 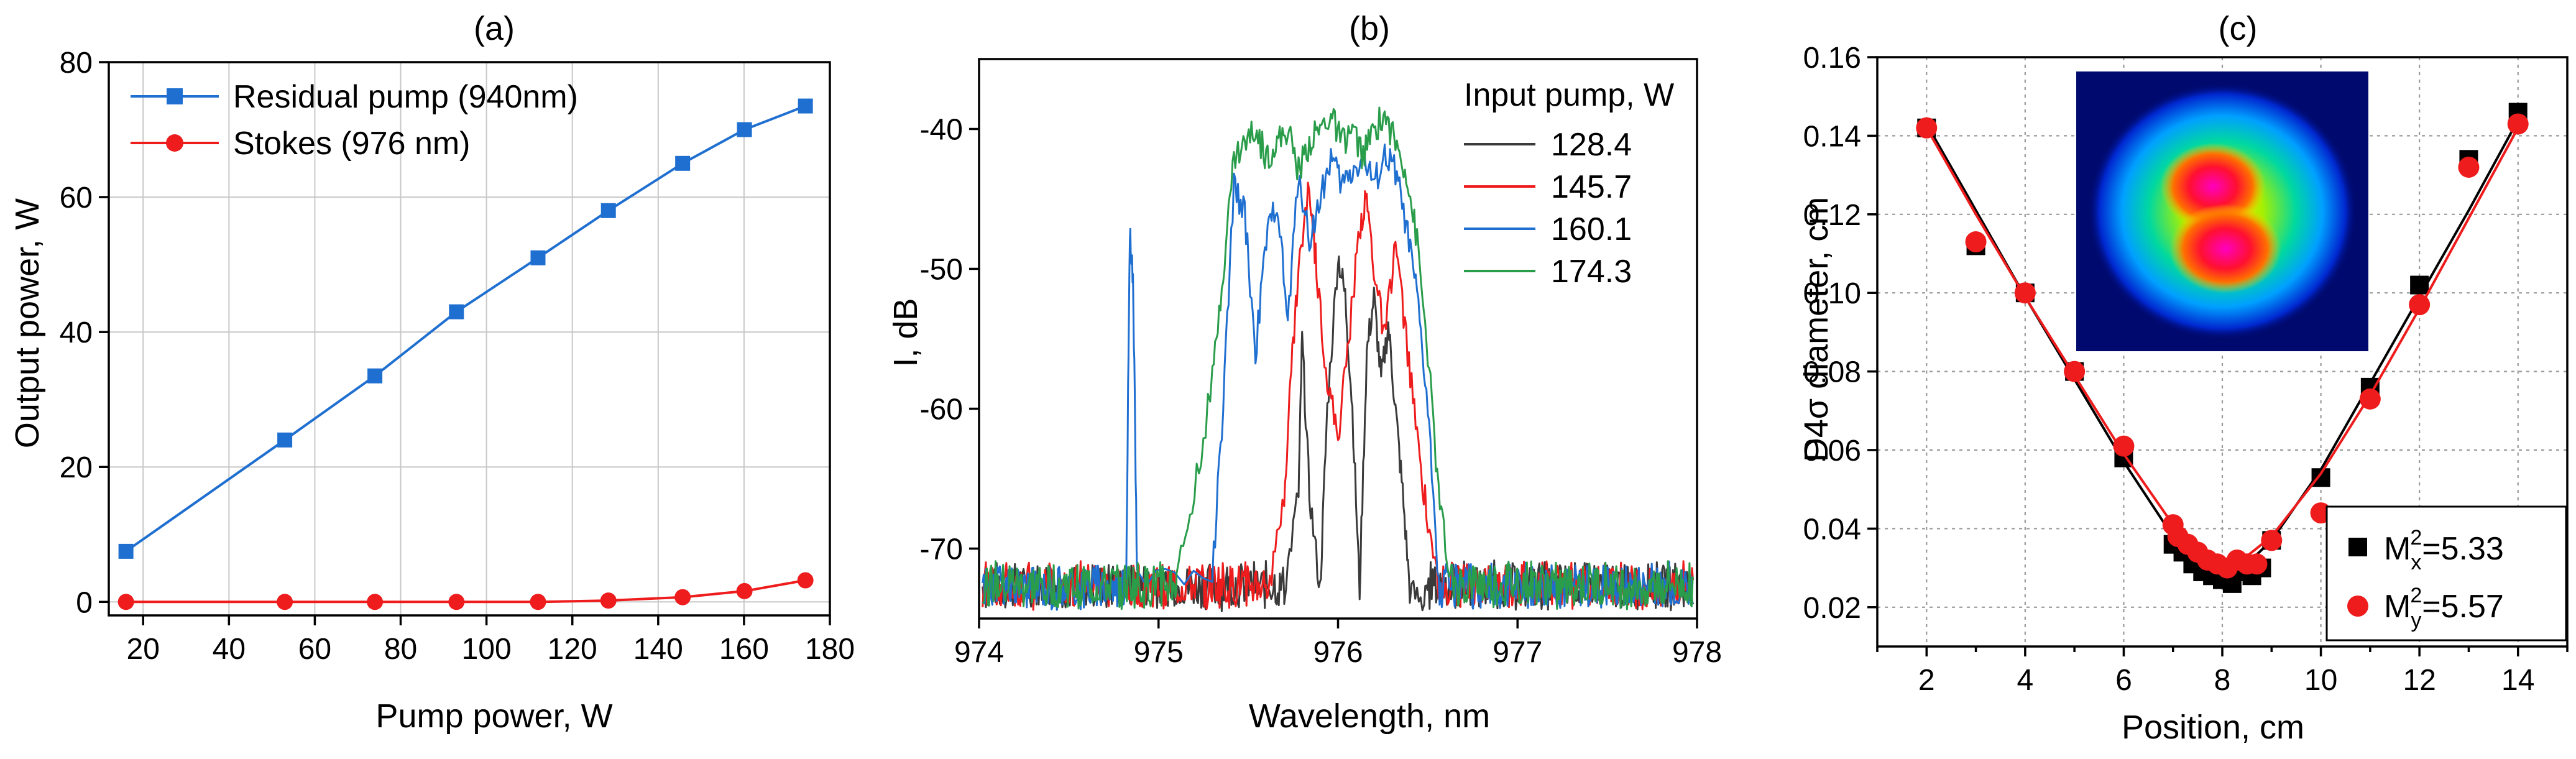 I want to click on chart-b-xtick-label-978: 978, so click(x=1697, y=652).